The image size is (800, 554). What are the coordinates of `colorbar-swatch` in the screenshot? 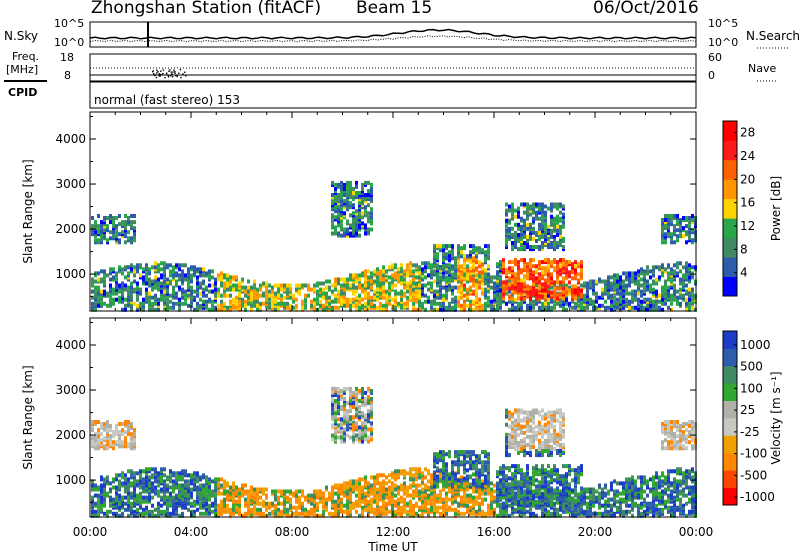 It's located at (730, 247).